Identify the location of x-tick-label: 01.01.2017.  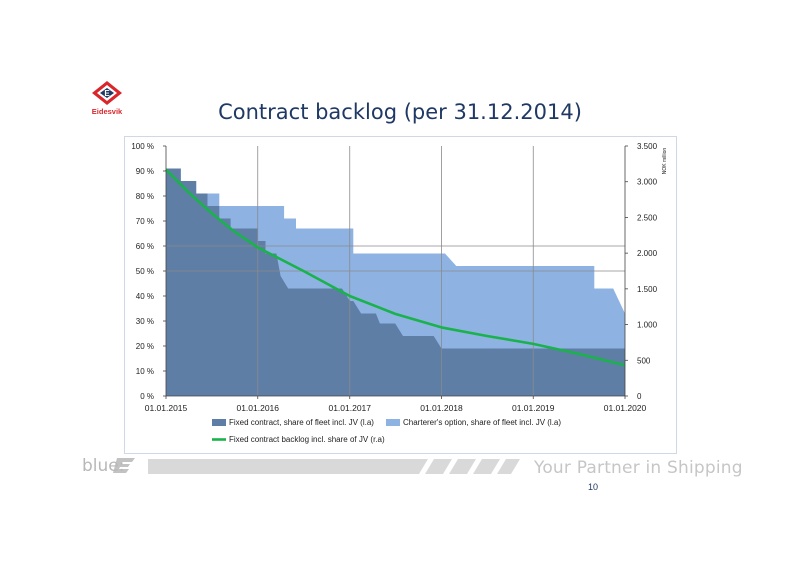
(349, 408).